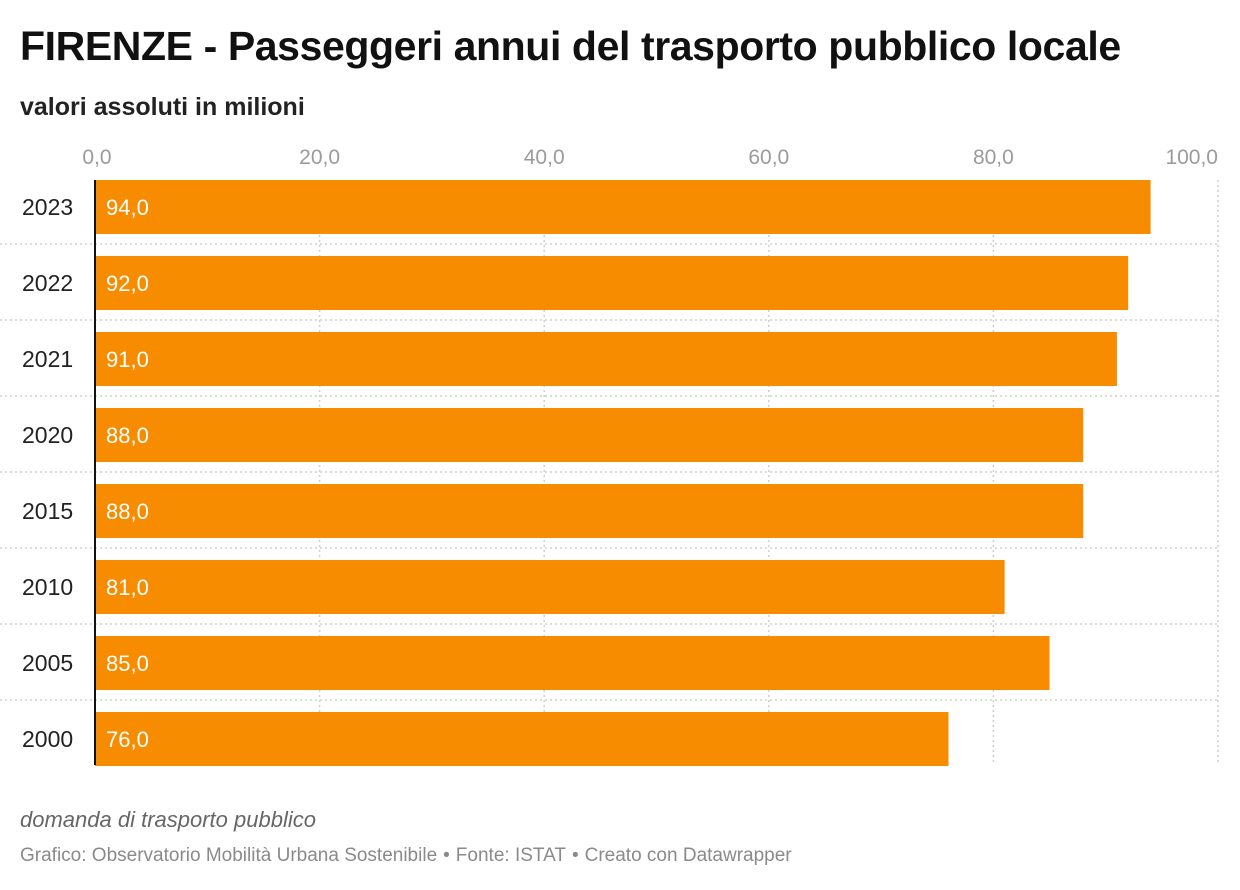 This screenshot has height=890, width=1240. Describe the element at coordinates (127, 283) in the screenshot. I see `bar-value-label: 92,0` at that location.